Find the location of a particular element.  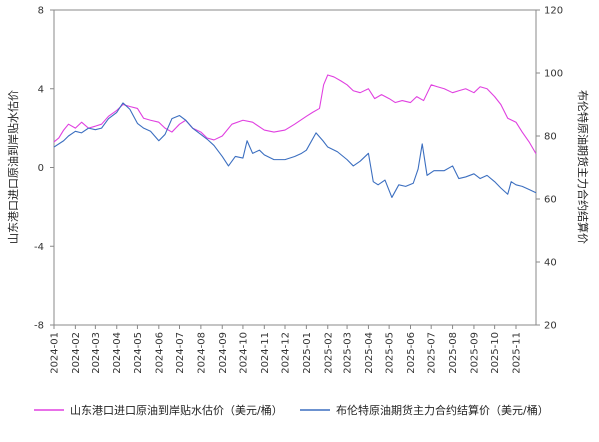

x-tick-label: 2025-07 is located at coordinates (432, 353).